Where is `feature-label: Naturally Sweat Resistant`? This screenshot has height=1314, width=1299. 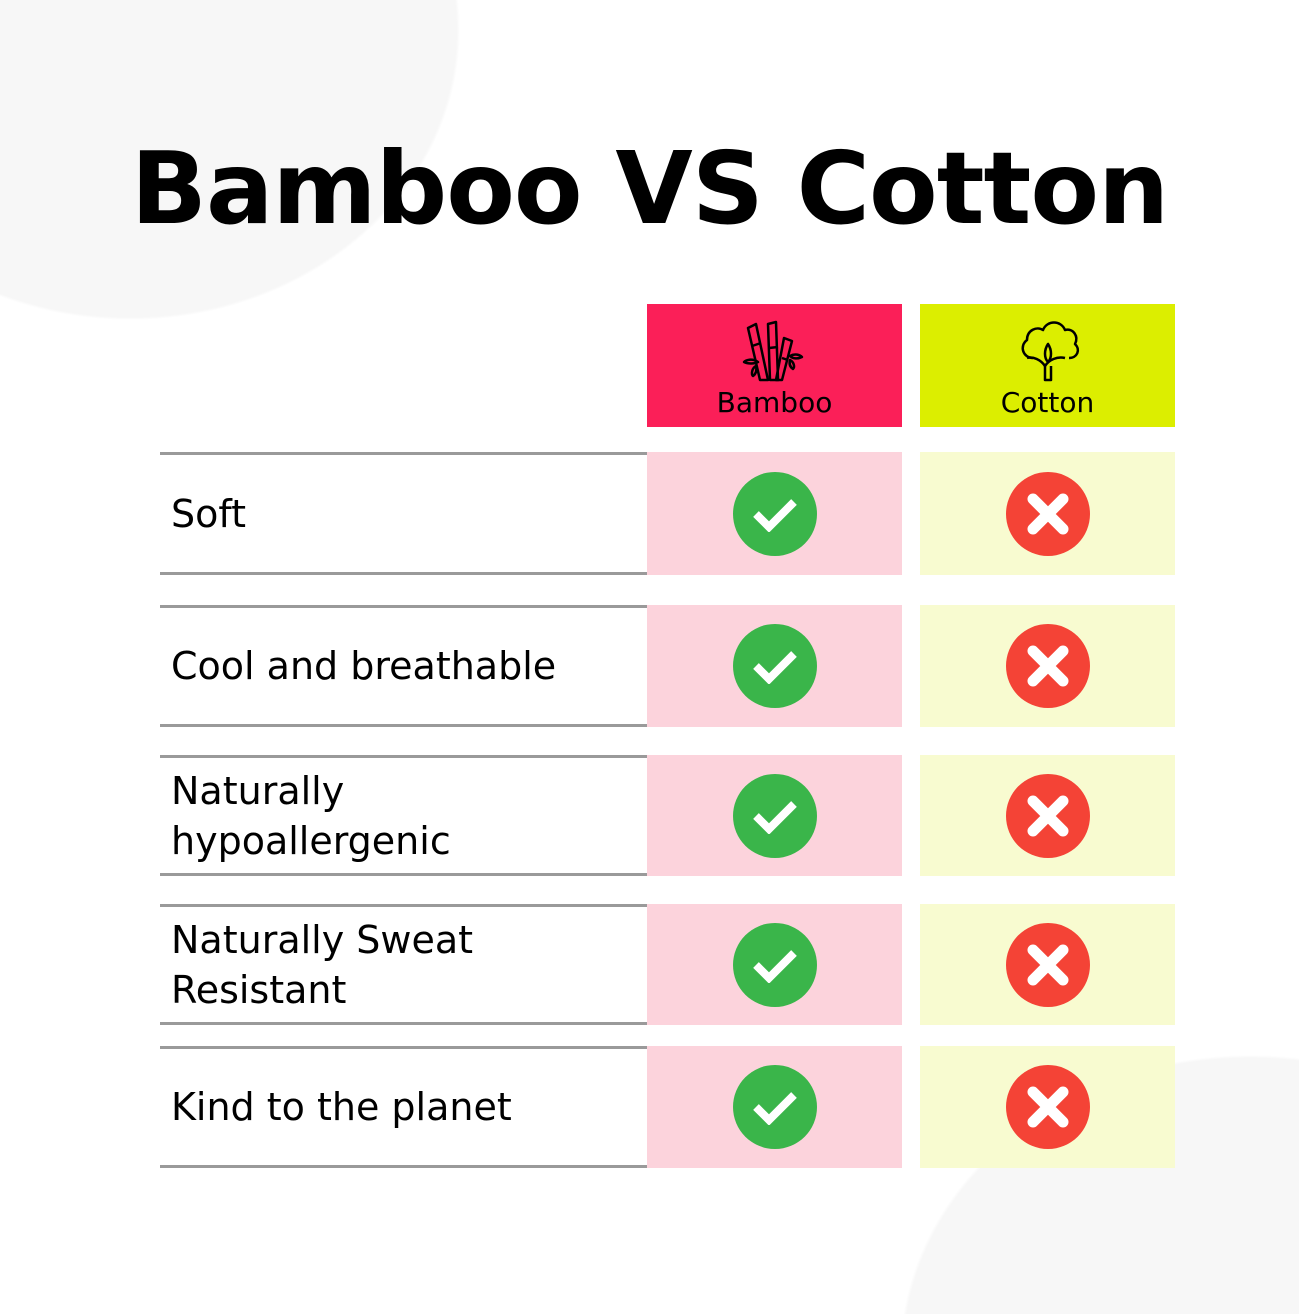 feature-label: Naturally Sweat Resistant is located at coordinates (322, 964).